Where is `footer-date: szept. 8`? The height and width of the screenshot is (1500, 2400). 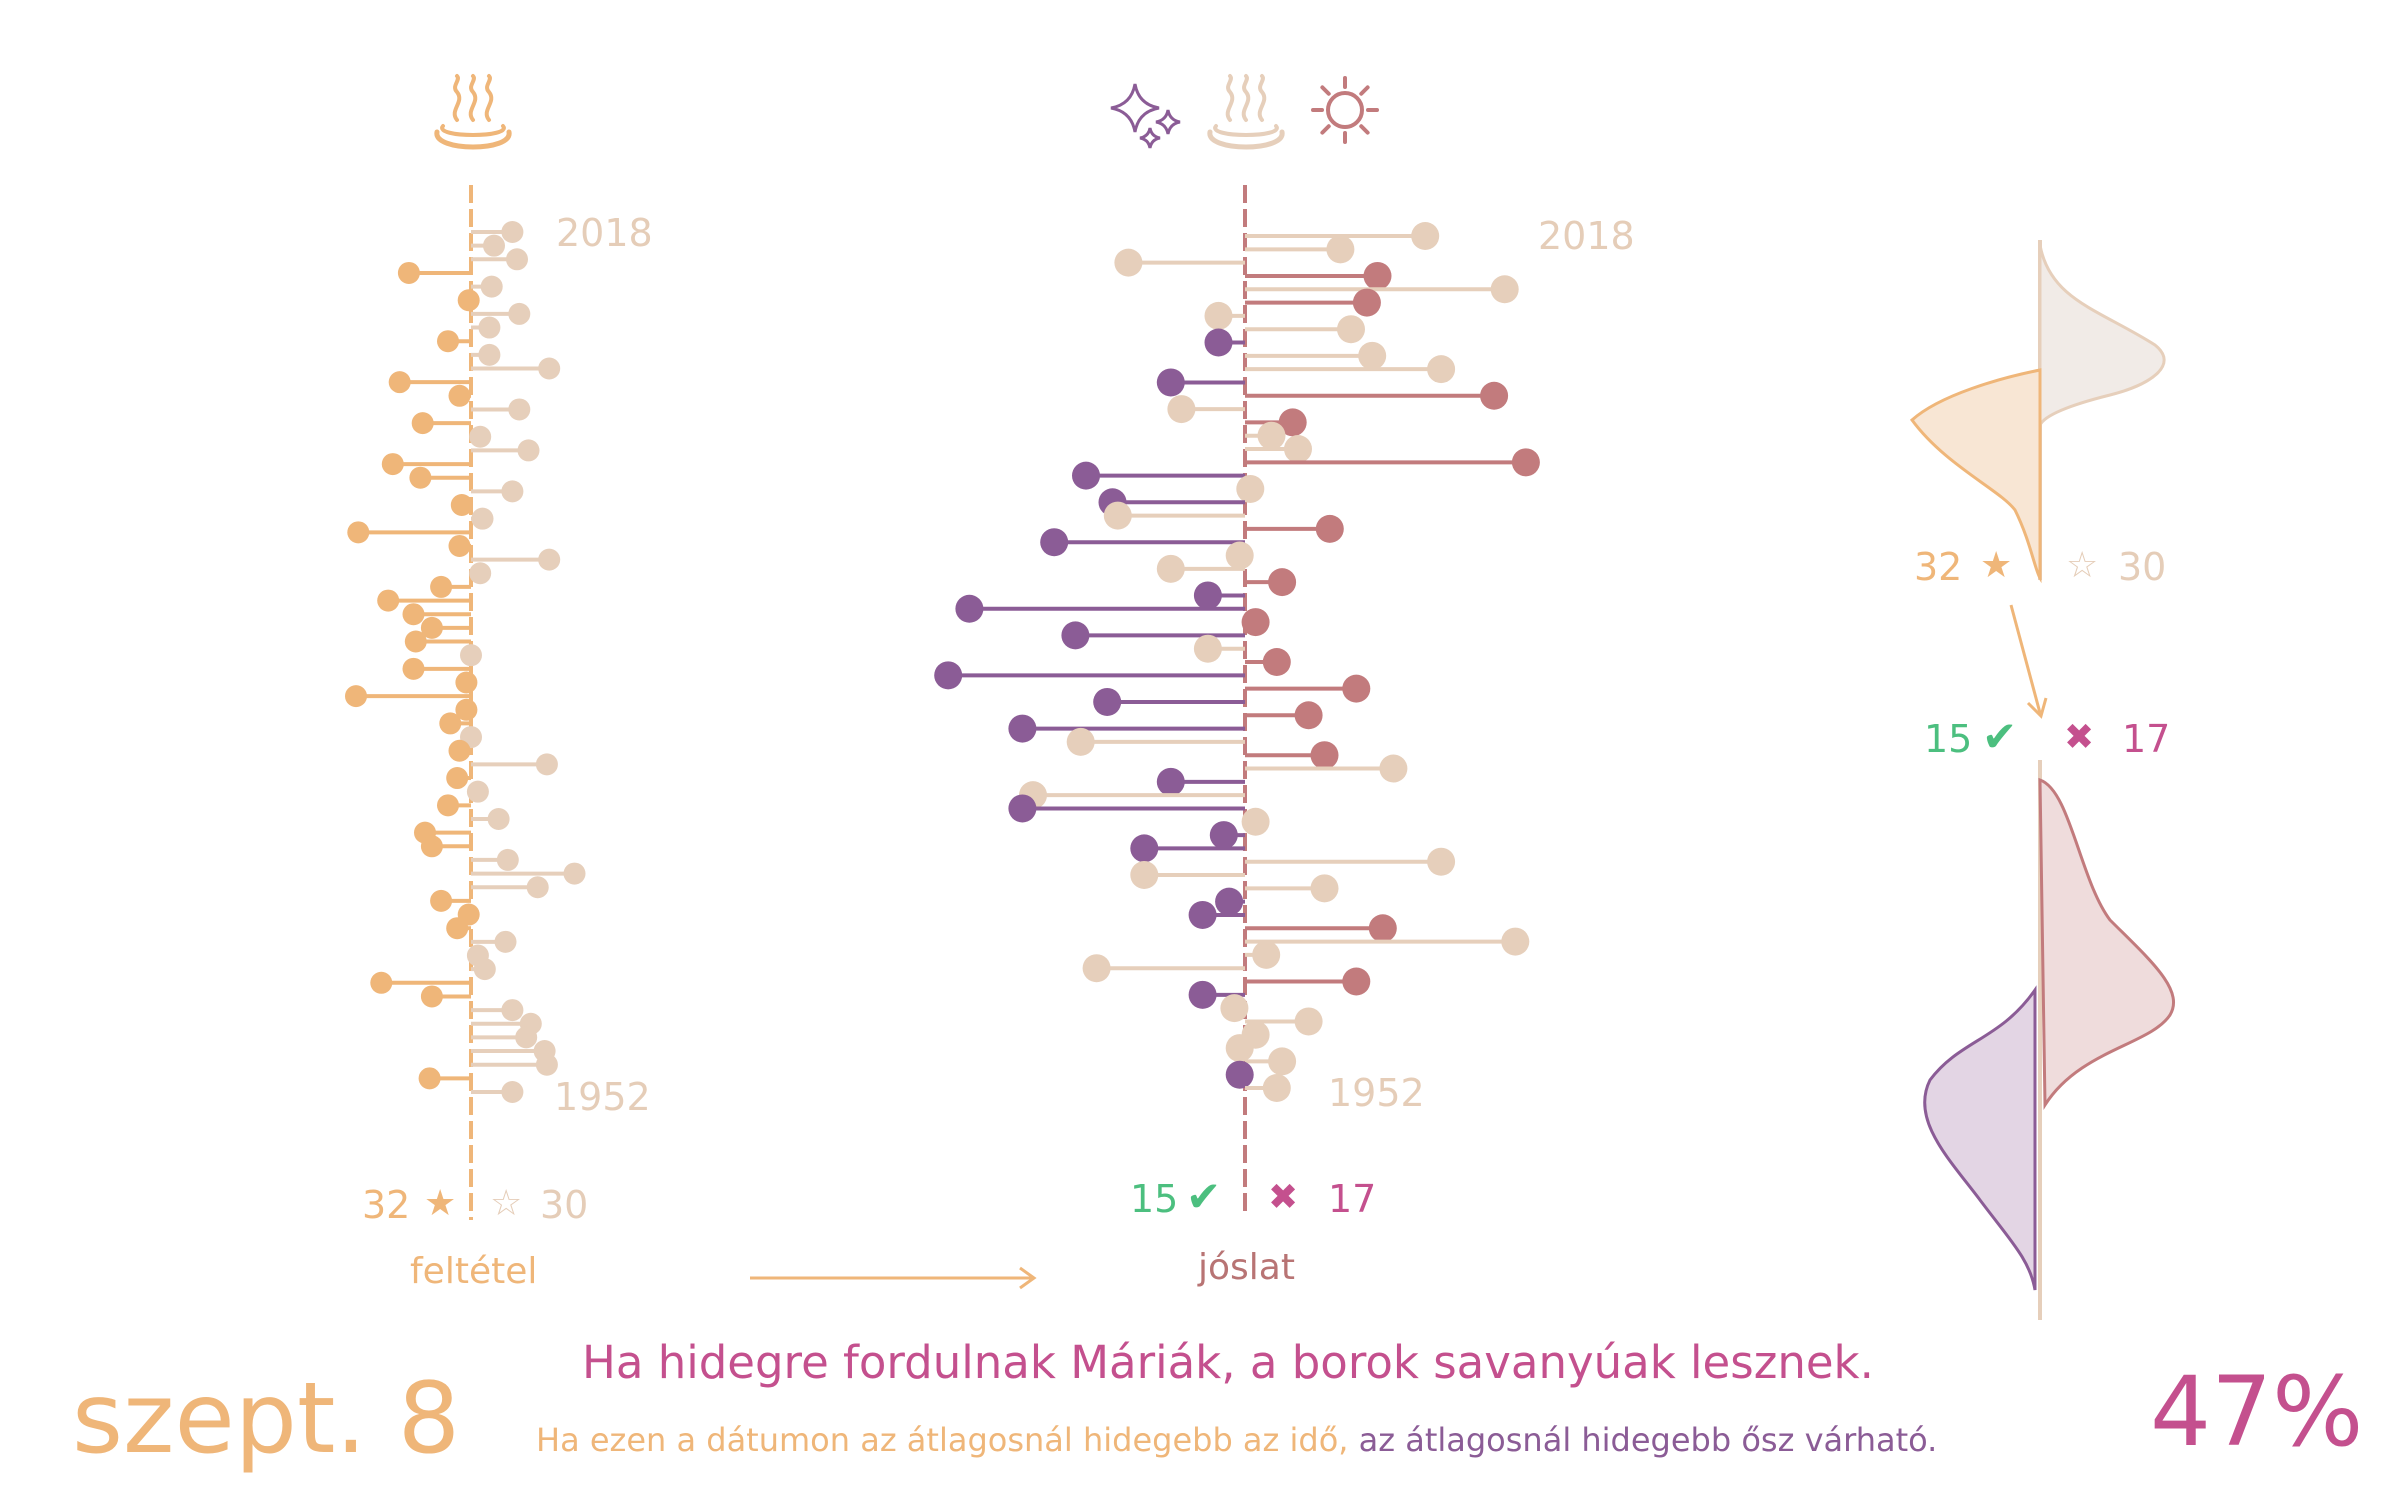
footer-date: szept. 8 is located at coordinates (266, 1419).